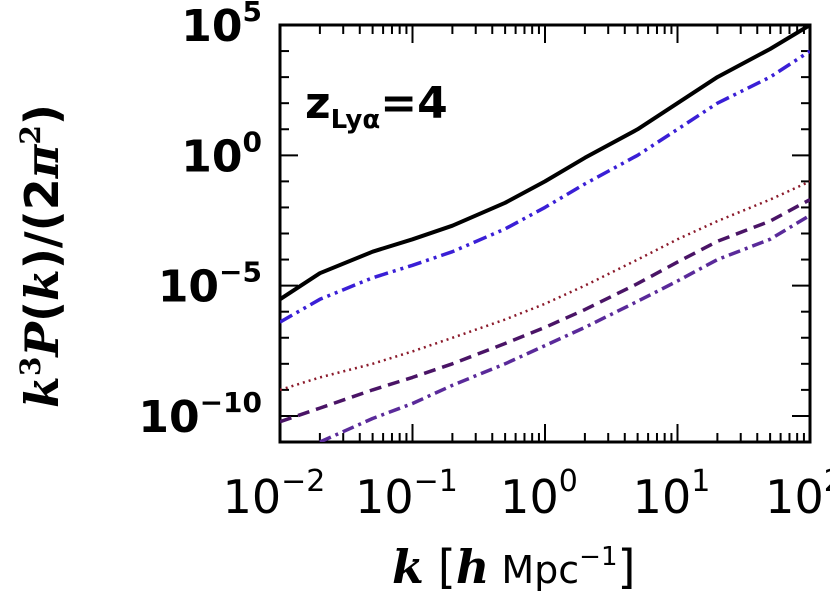 This screenshot has height=593, width=830. What do you see at coordinates (200, 221) in the screenshot?
I see `y-tick-labels: 105 10⁰ 10⁻⁵ 10⁻¹⁰` at bounding box center [200, 221].